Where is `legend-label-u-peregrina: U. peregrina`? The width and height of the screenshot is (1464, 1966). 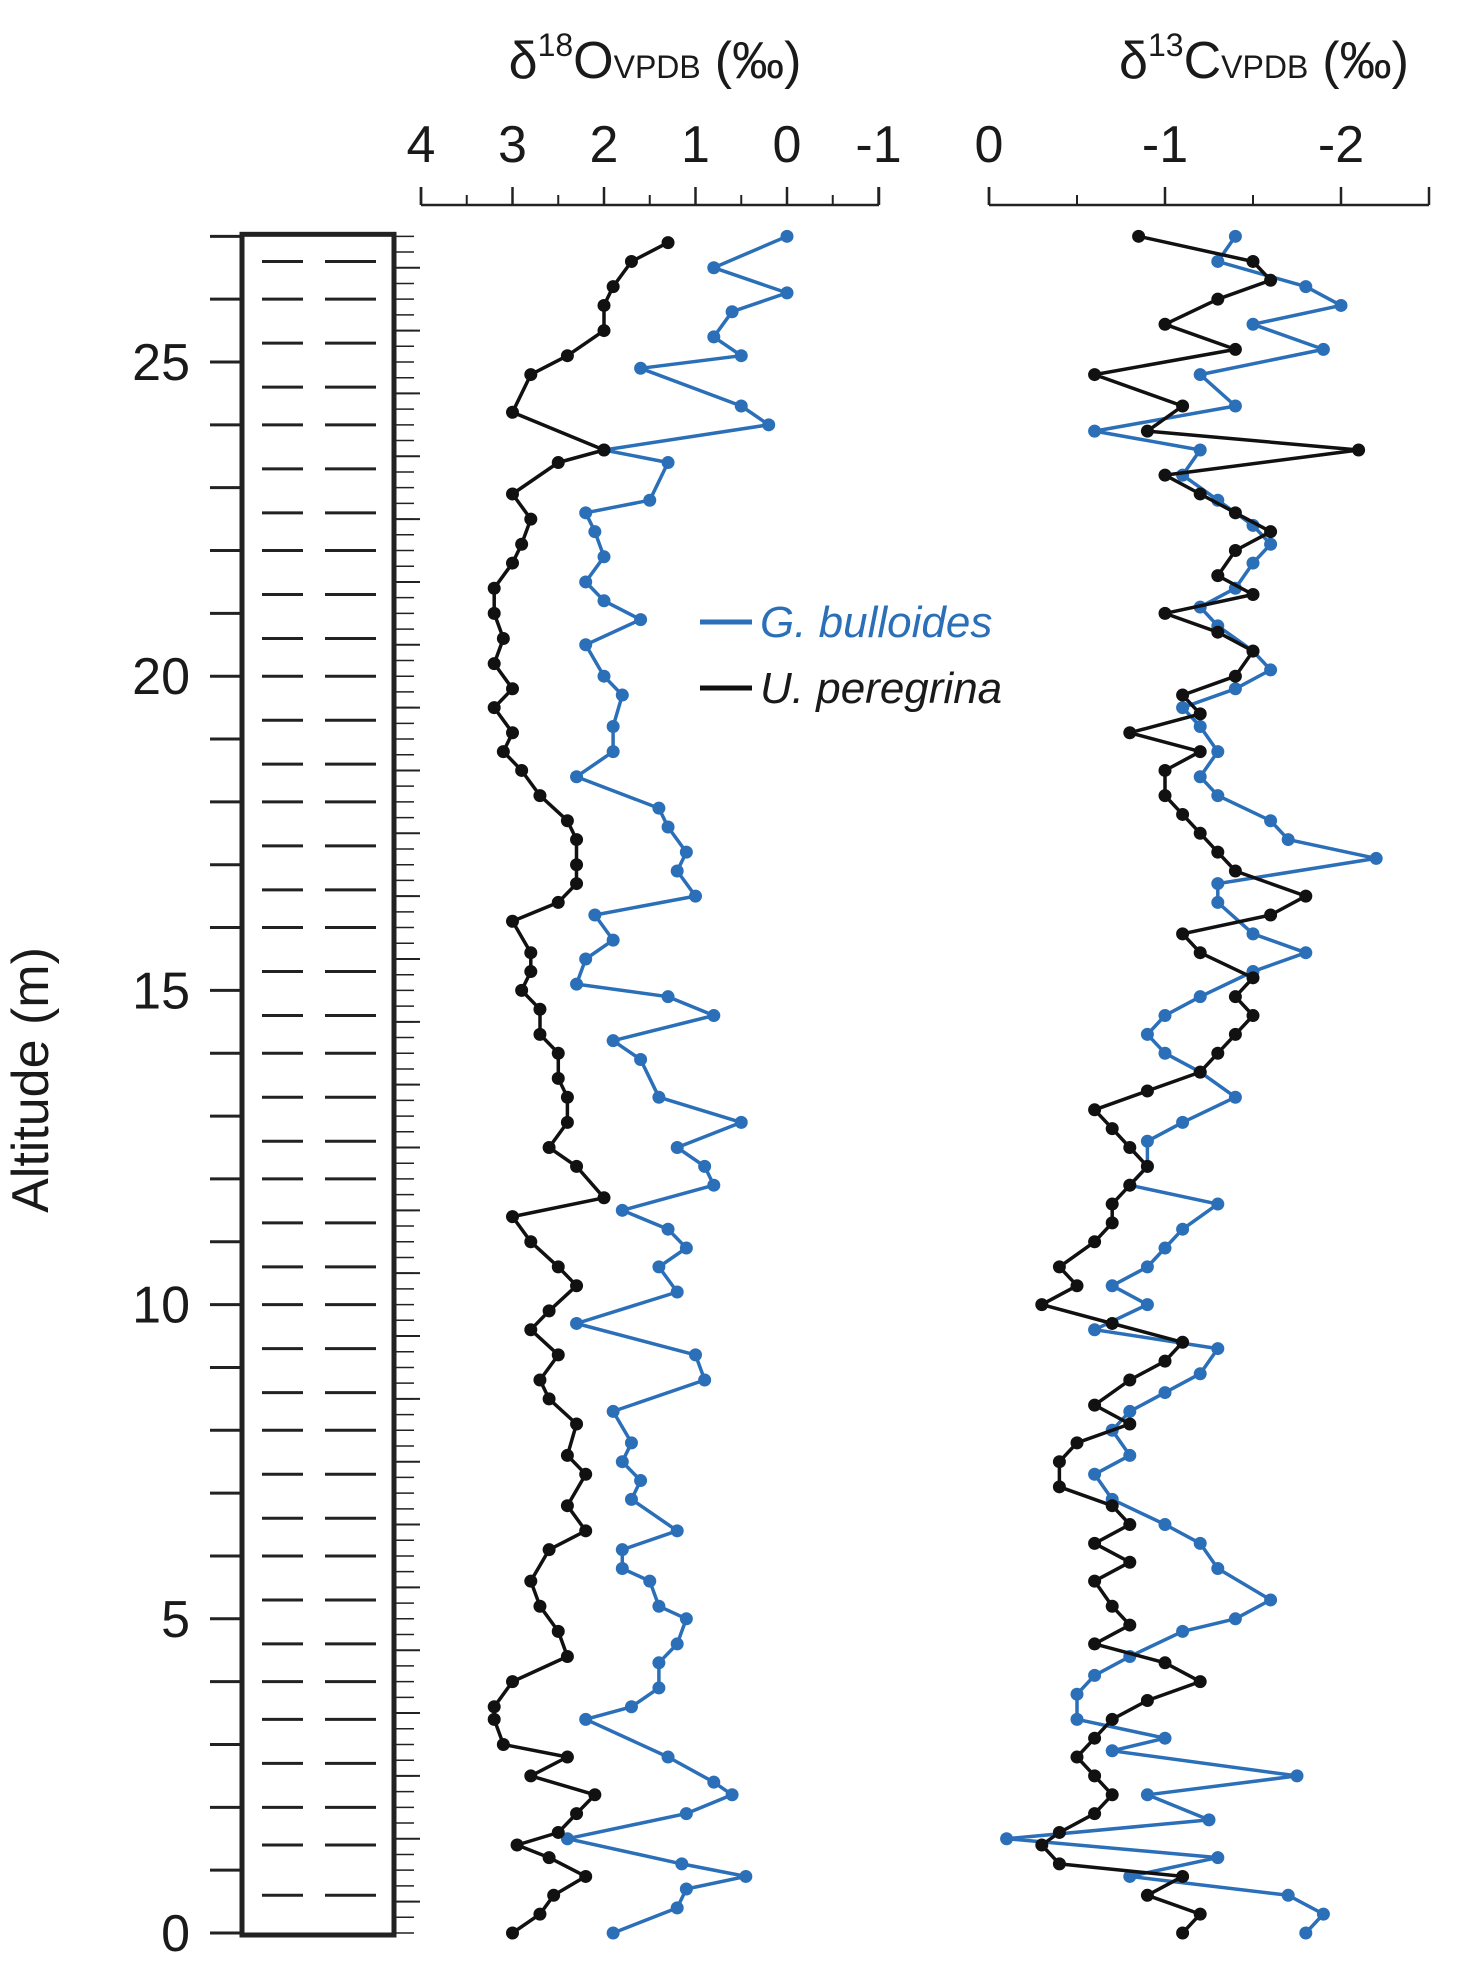
legend-label-u-peregrina: U. peregrina is located at coordinates (881, 688).